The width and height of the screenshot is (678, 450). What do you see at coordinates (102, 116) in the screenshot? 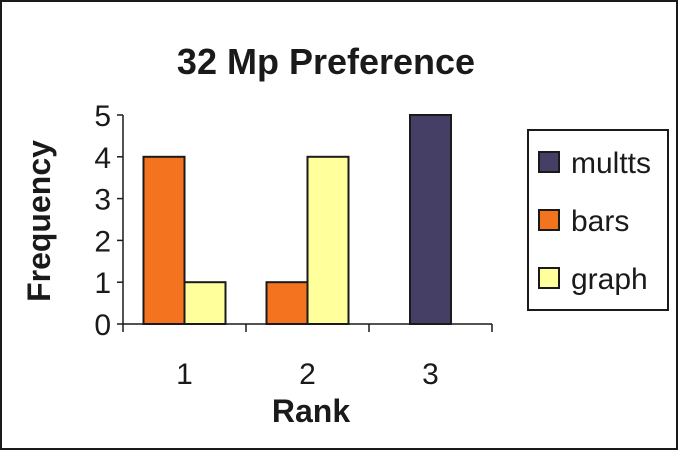
I see `y-tick-label: 5` at bounding box center [102, 116].